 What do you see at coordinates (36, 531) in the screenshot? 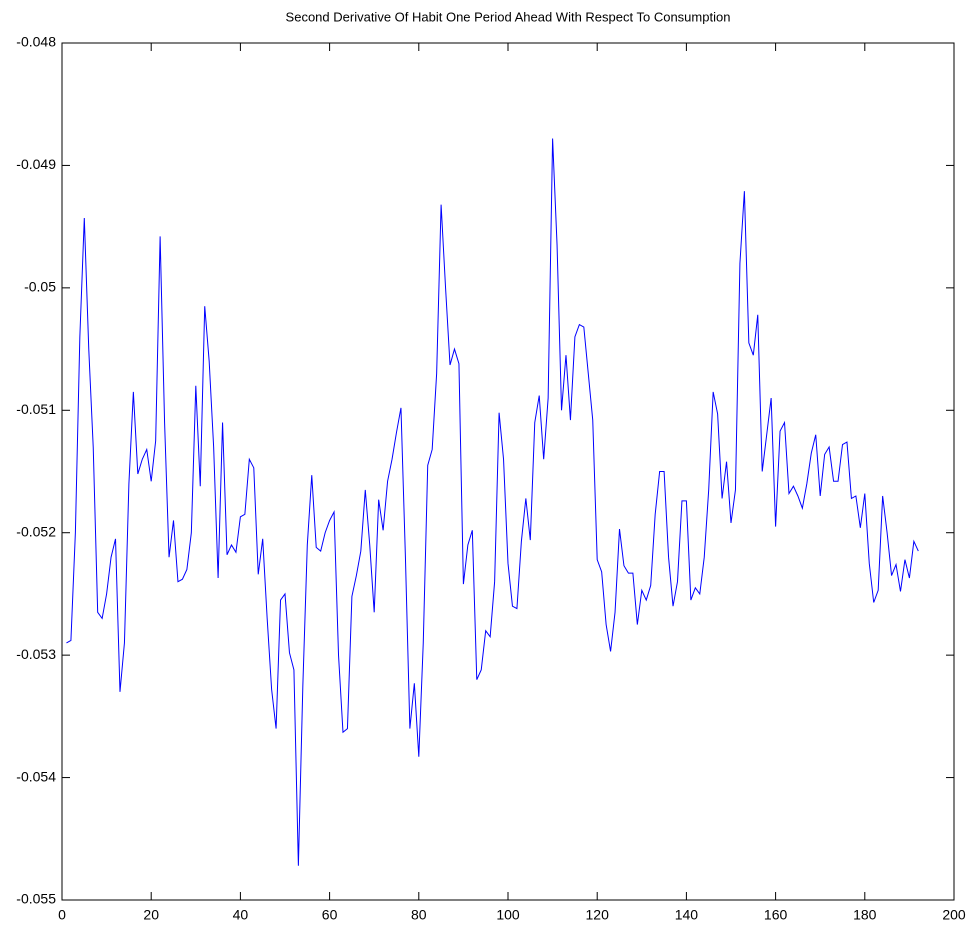
I see `y-tick-label: -0.052` at bounding box center [36, 531].